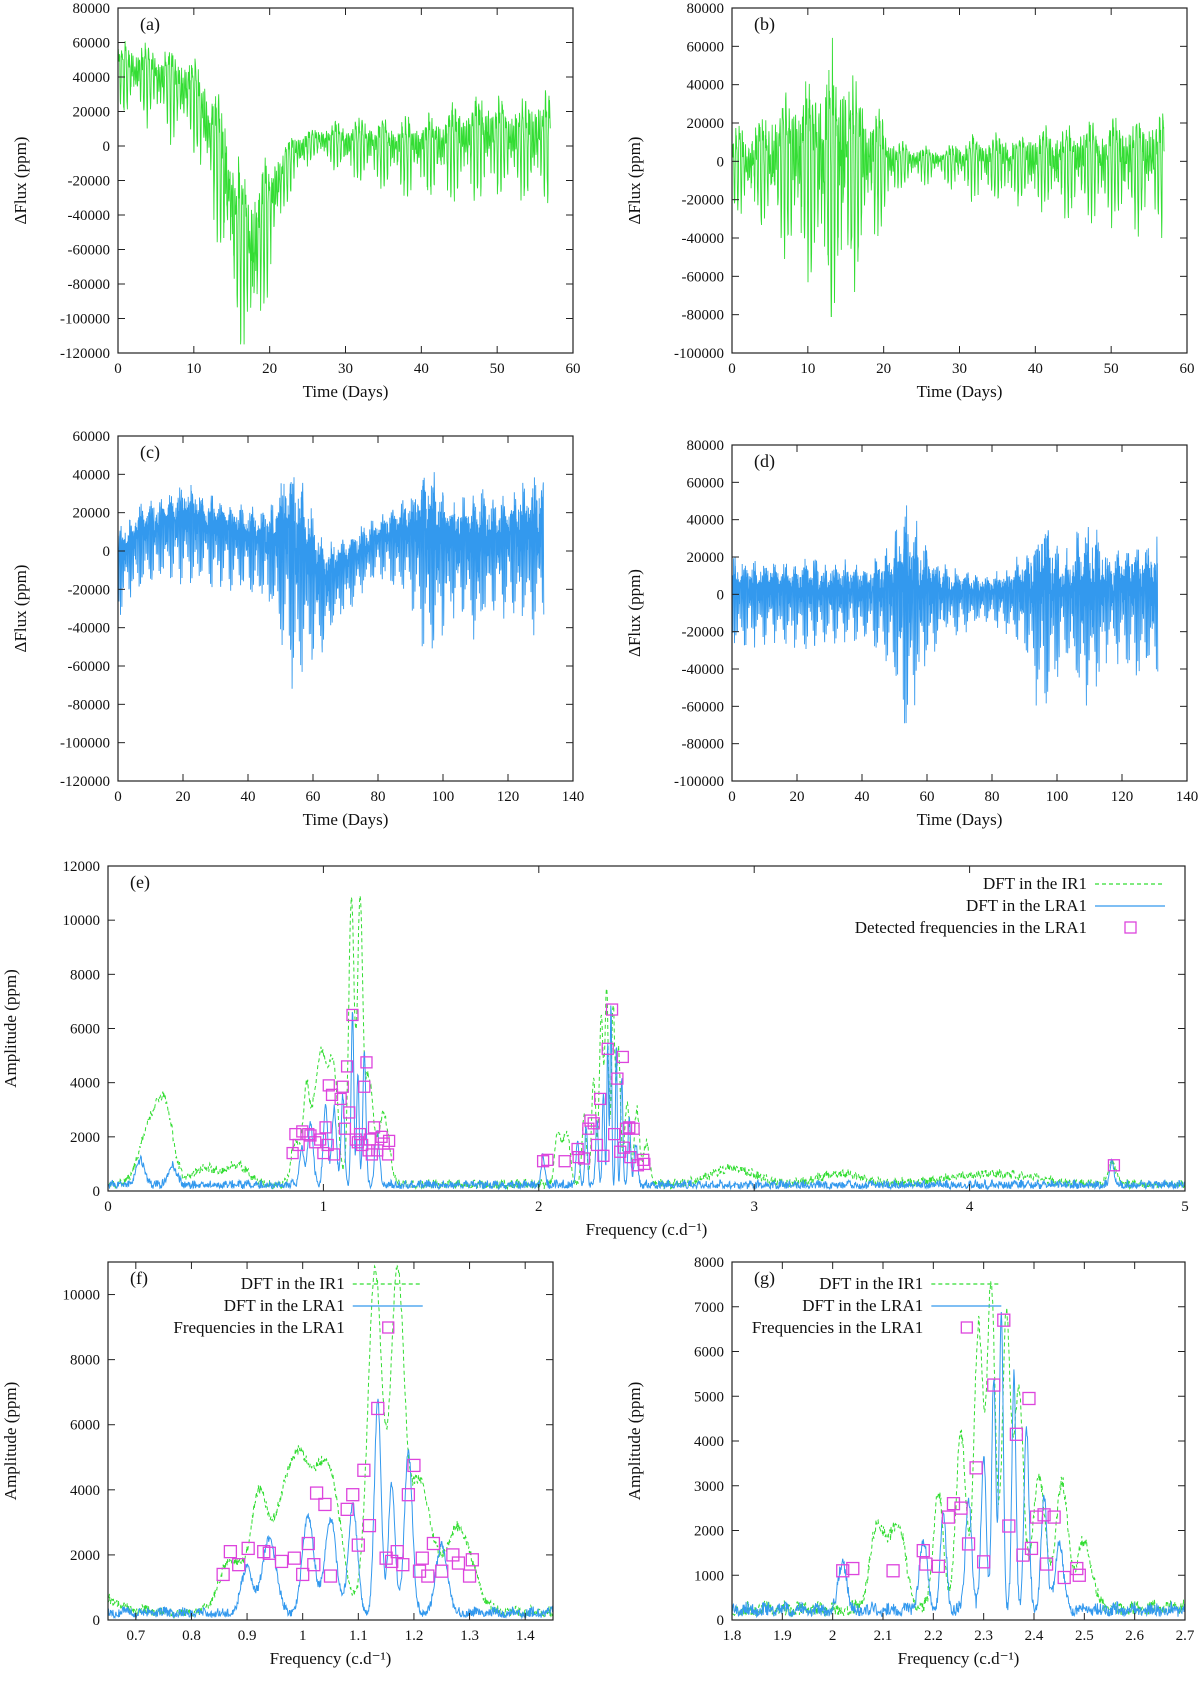 The height and width of the screenshot is (1681, 1200). What do you see at coordinates (247, 1636) in the screenshot?
I see `x-tick-label: 0.9` at bounding box center [247, 1636].